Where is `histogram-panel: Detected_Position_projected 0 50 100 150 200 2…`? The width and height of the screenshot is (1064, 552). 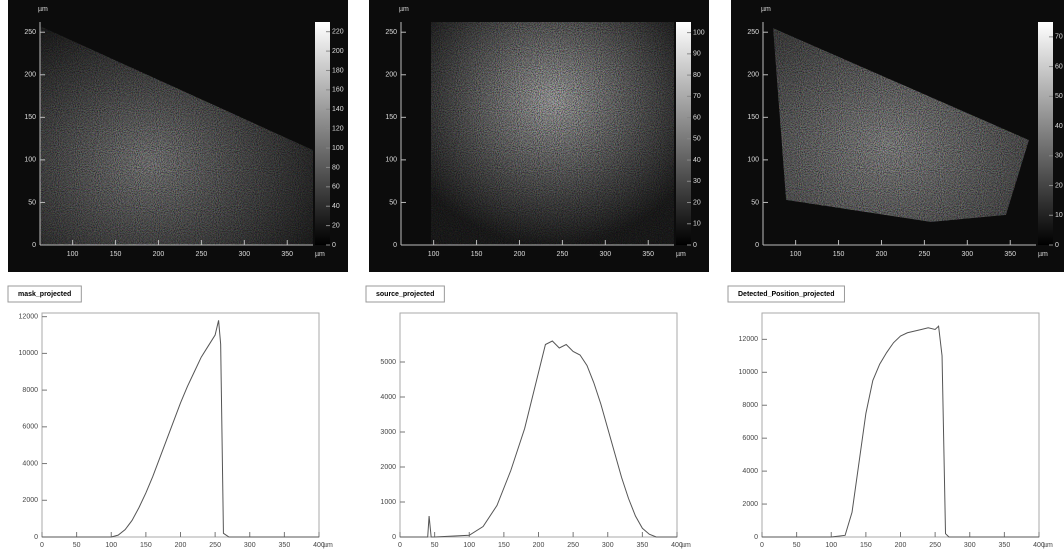 histogram-panel: Detected_Position_projected 0 50 100 150 200 2… is located at coordinates (890, 417).